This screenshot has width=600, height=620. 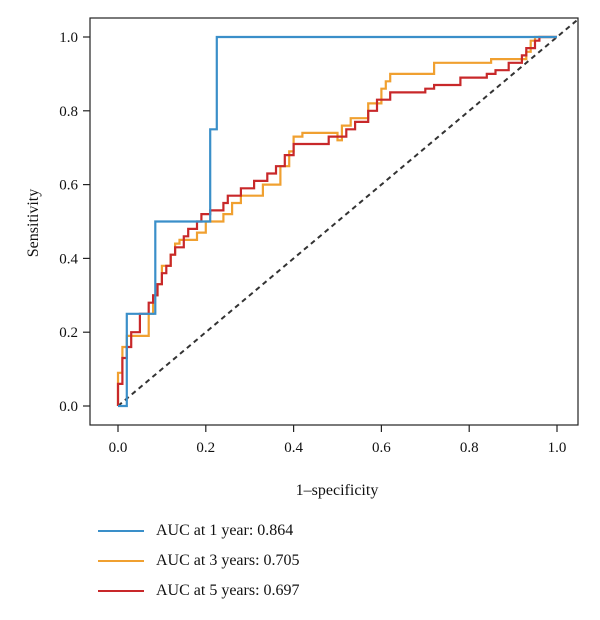 I want to click on legend-label: AUC at 5 years: 0.697, so click(x=228, y=590).